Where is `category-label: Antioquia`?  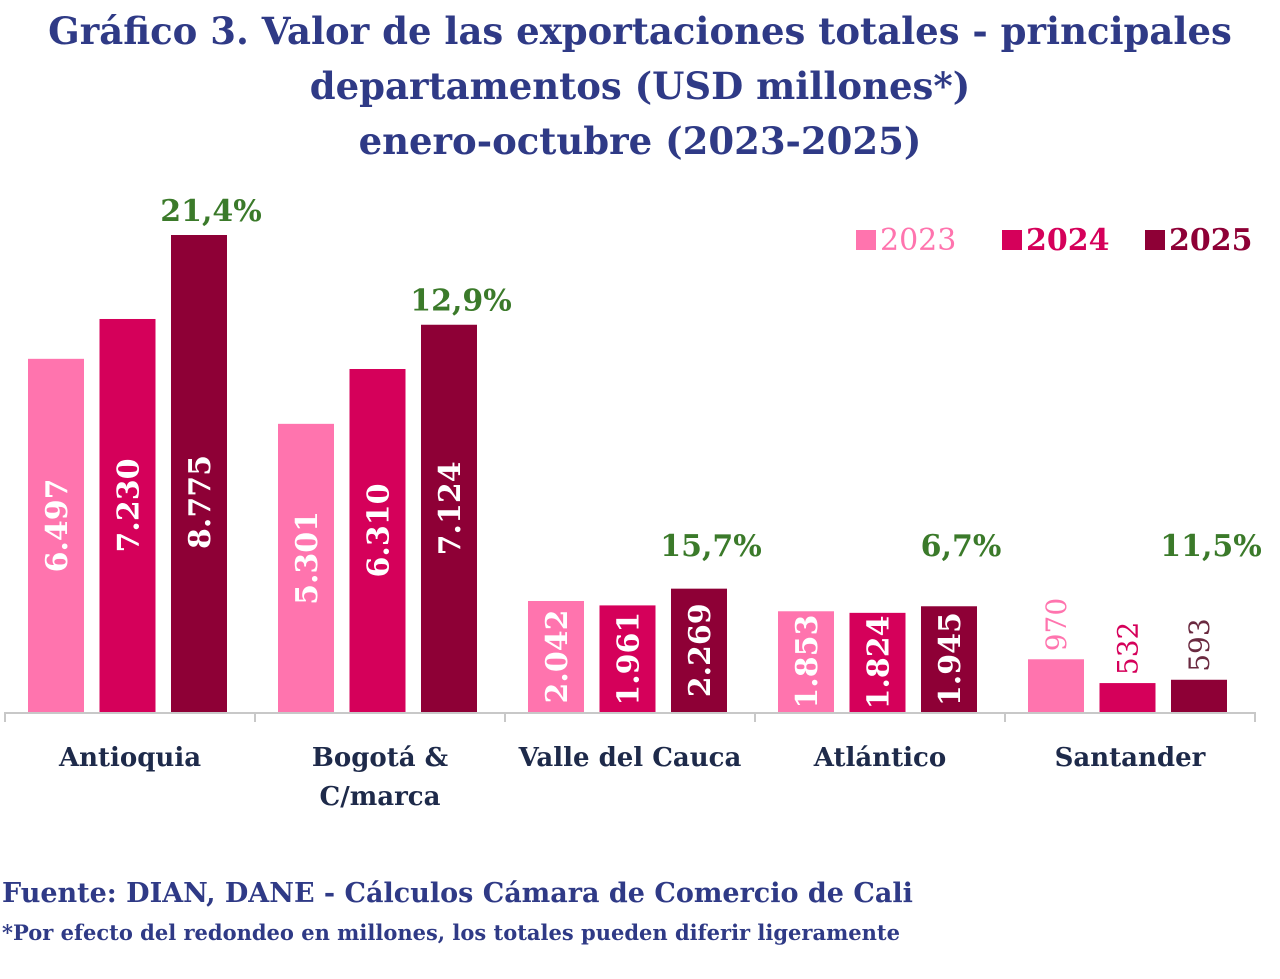 category-label: Antioquia is located at coordinates (129, 758).